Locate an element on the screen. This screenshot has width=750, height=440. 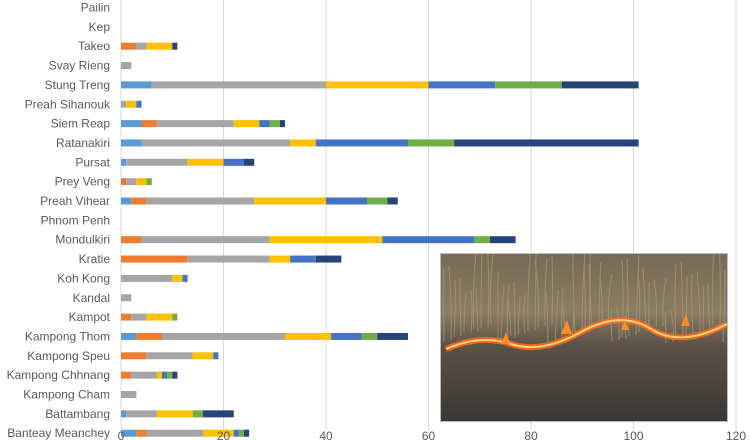
category-label: Siem Reap is located at coordinates (81, 124).